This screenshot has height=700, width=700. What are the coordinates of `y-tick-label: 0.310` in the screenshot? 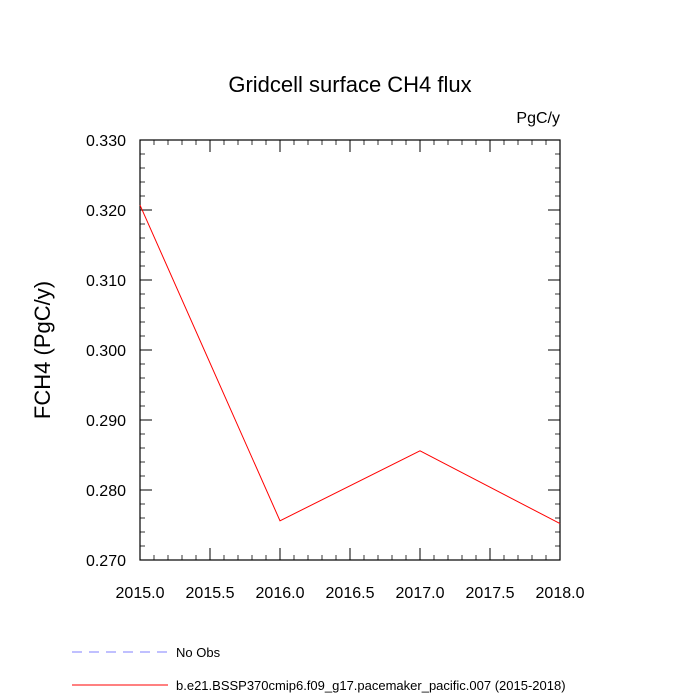 It's located at (106, 281).